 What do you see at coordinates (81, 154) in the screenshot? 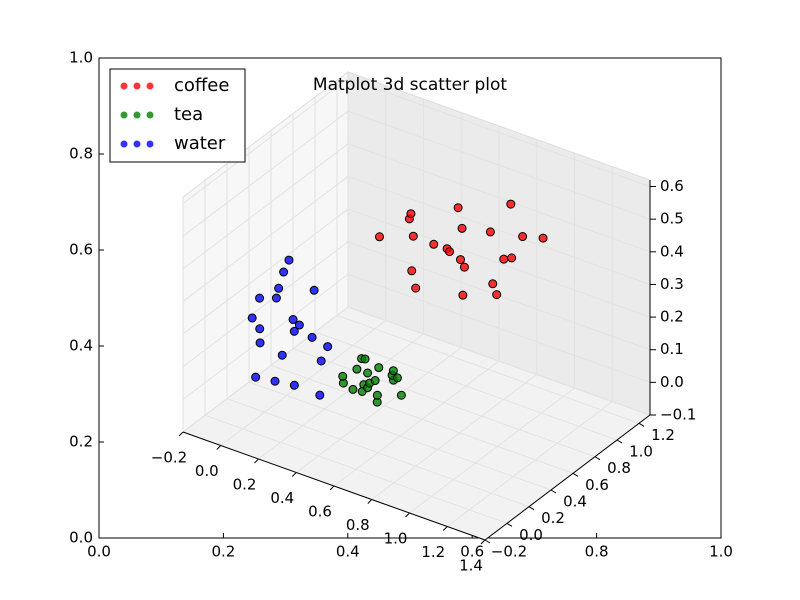
I see `y-tick-label: 0.8` at bounding box center [81, 154].